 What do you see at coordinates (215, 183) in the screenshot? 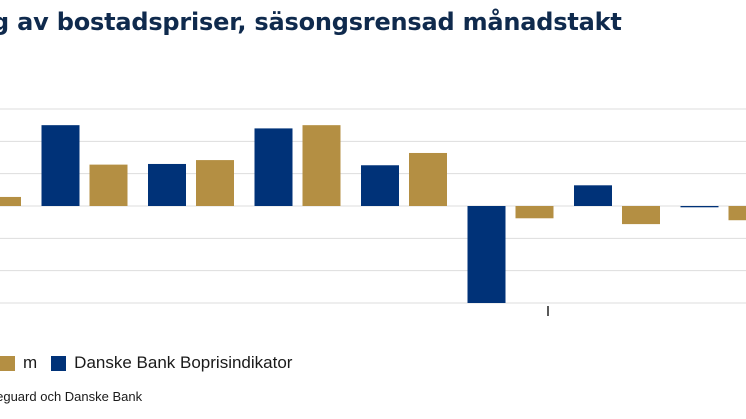
I see `bar-s1-c2` at bounding box center [215, 183].